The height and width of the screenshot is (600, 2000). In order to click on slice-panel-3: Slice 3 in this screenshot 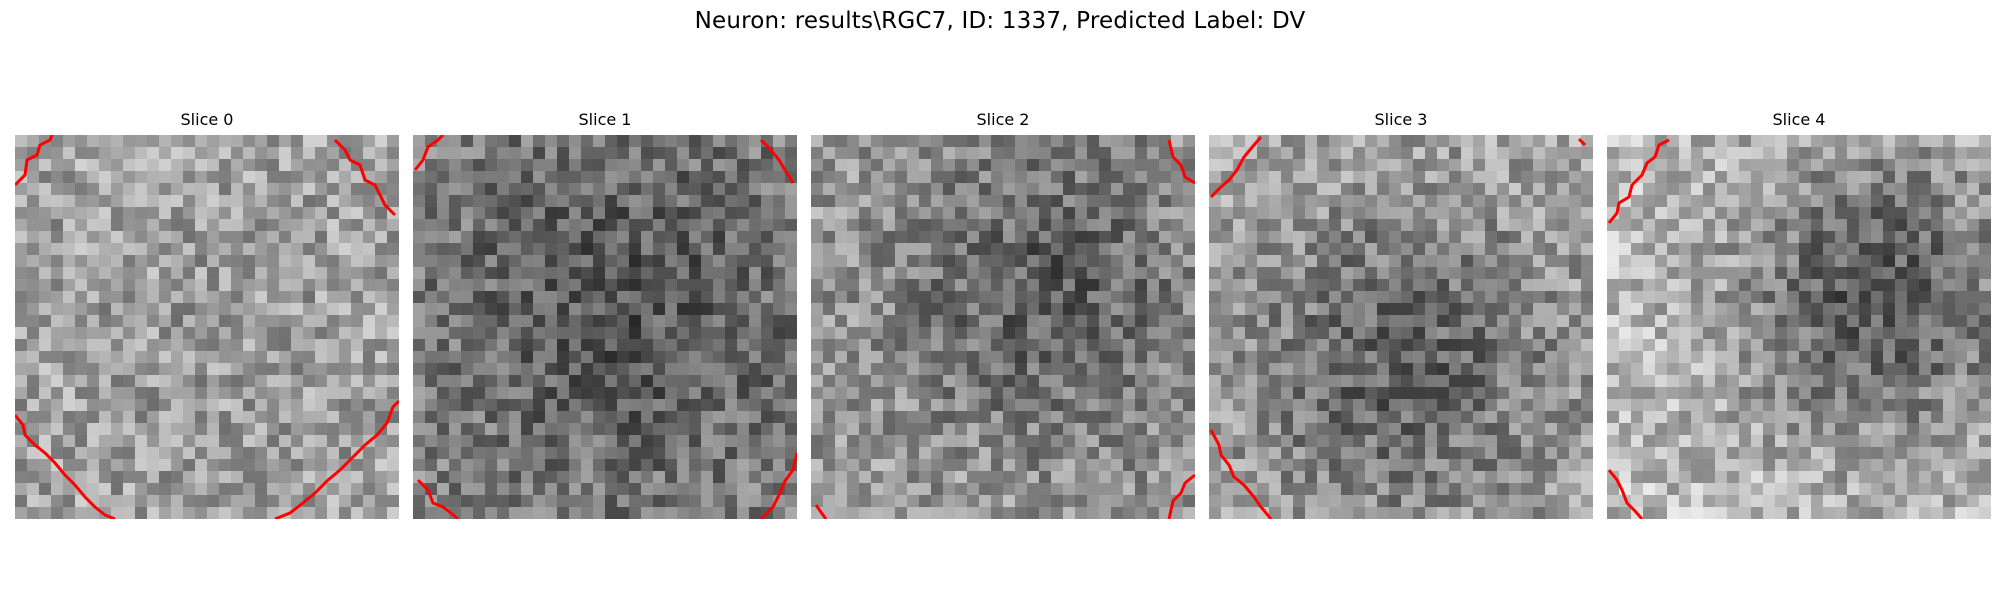, I will do `click(1401, 313)`.